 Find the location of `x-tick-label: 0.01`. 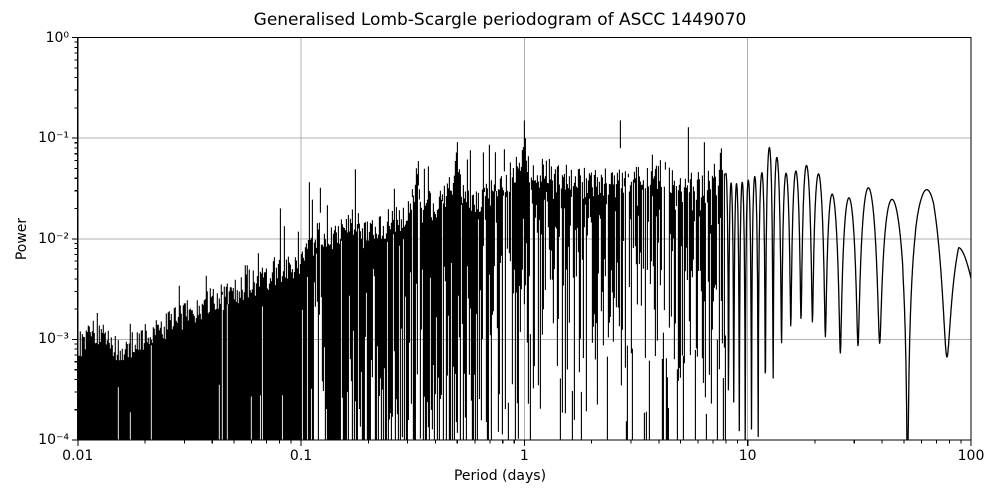

x-tick-label: 0.01 is located at coordinates (78, 456).